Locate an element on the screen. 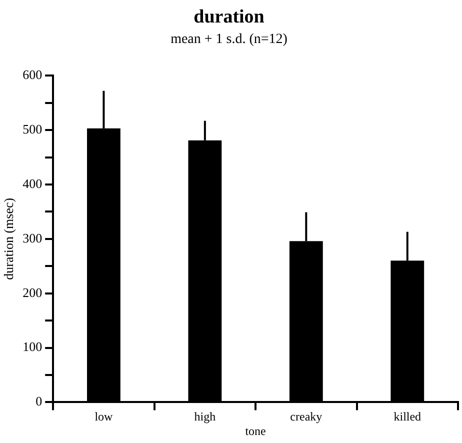 The image size is (462, 443). y-tick-label: 100 is located at coordinates (32, 346).